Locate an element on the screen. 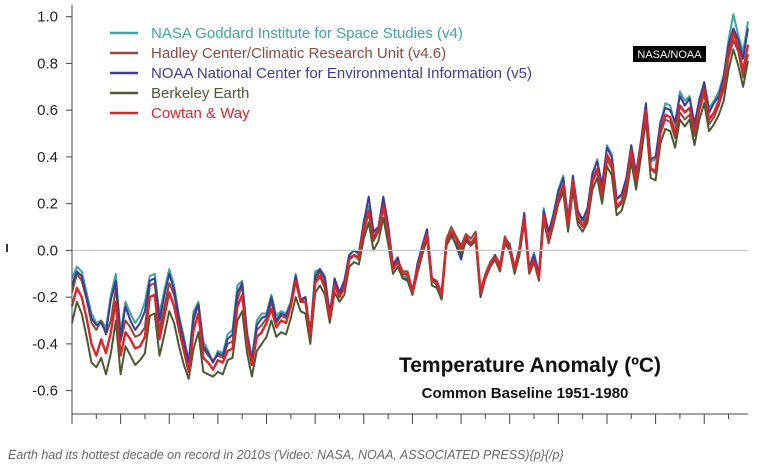 The height and width of the screenshot is (472, 771). y-tick-label: -0.6 is located at coordinates (45, 391).